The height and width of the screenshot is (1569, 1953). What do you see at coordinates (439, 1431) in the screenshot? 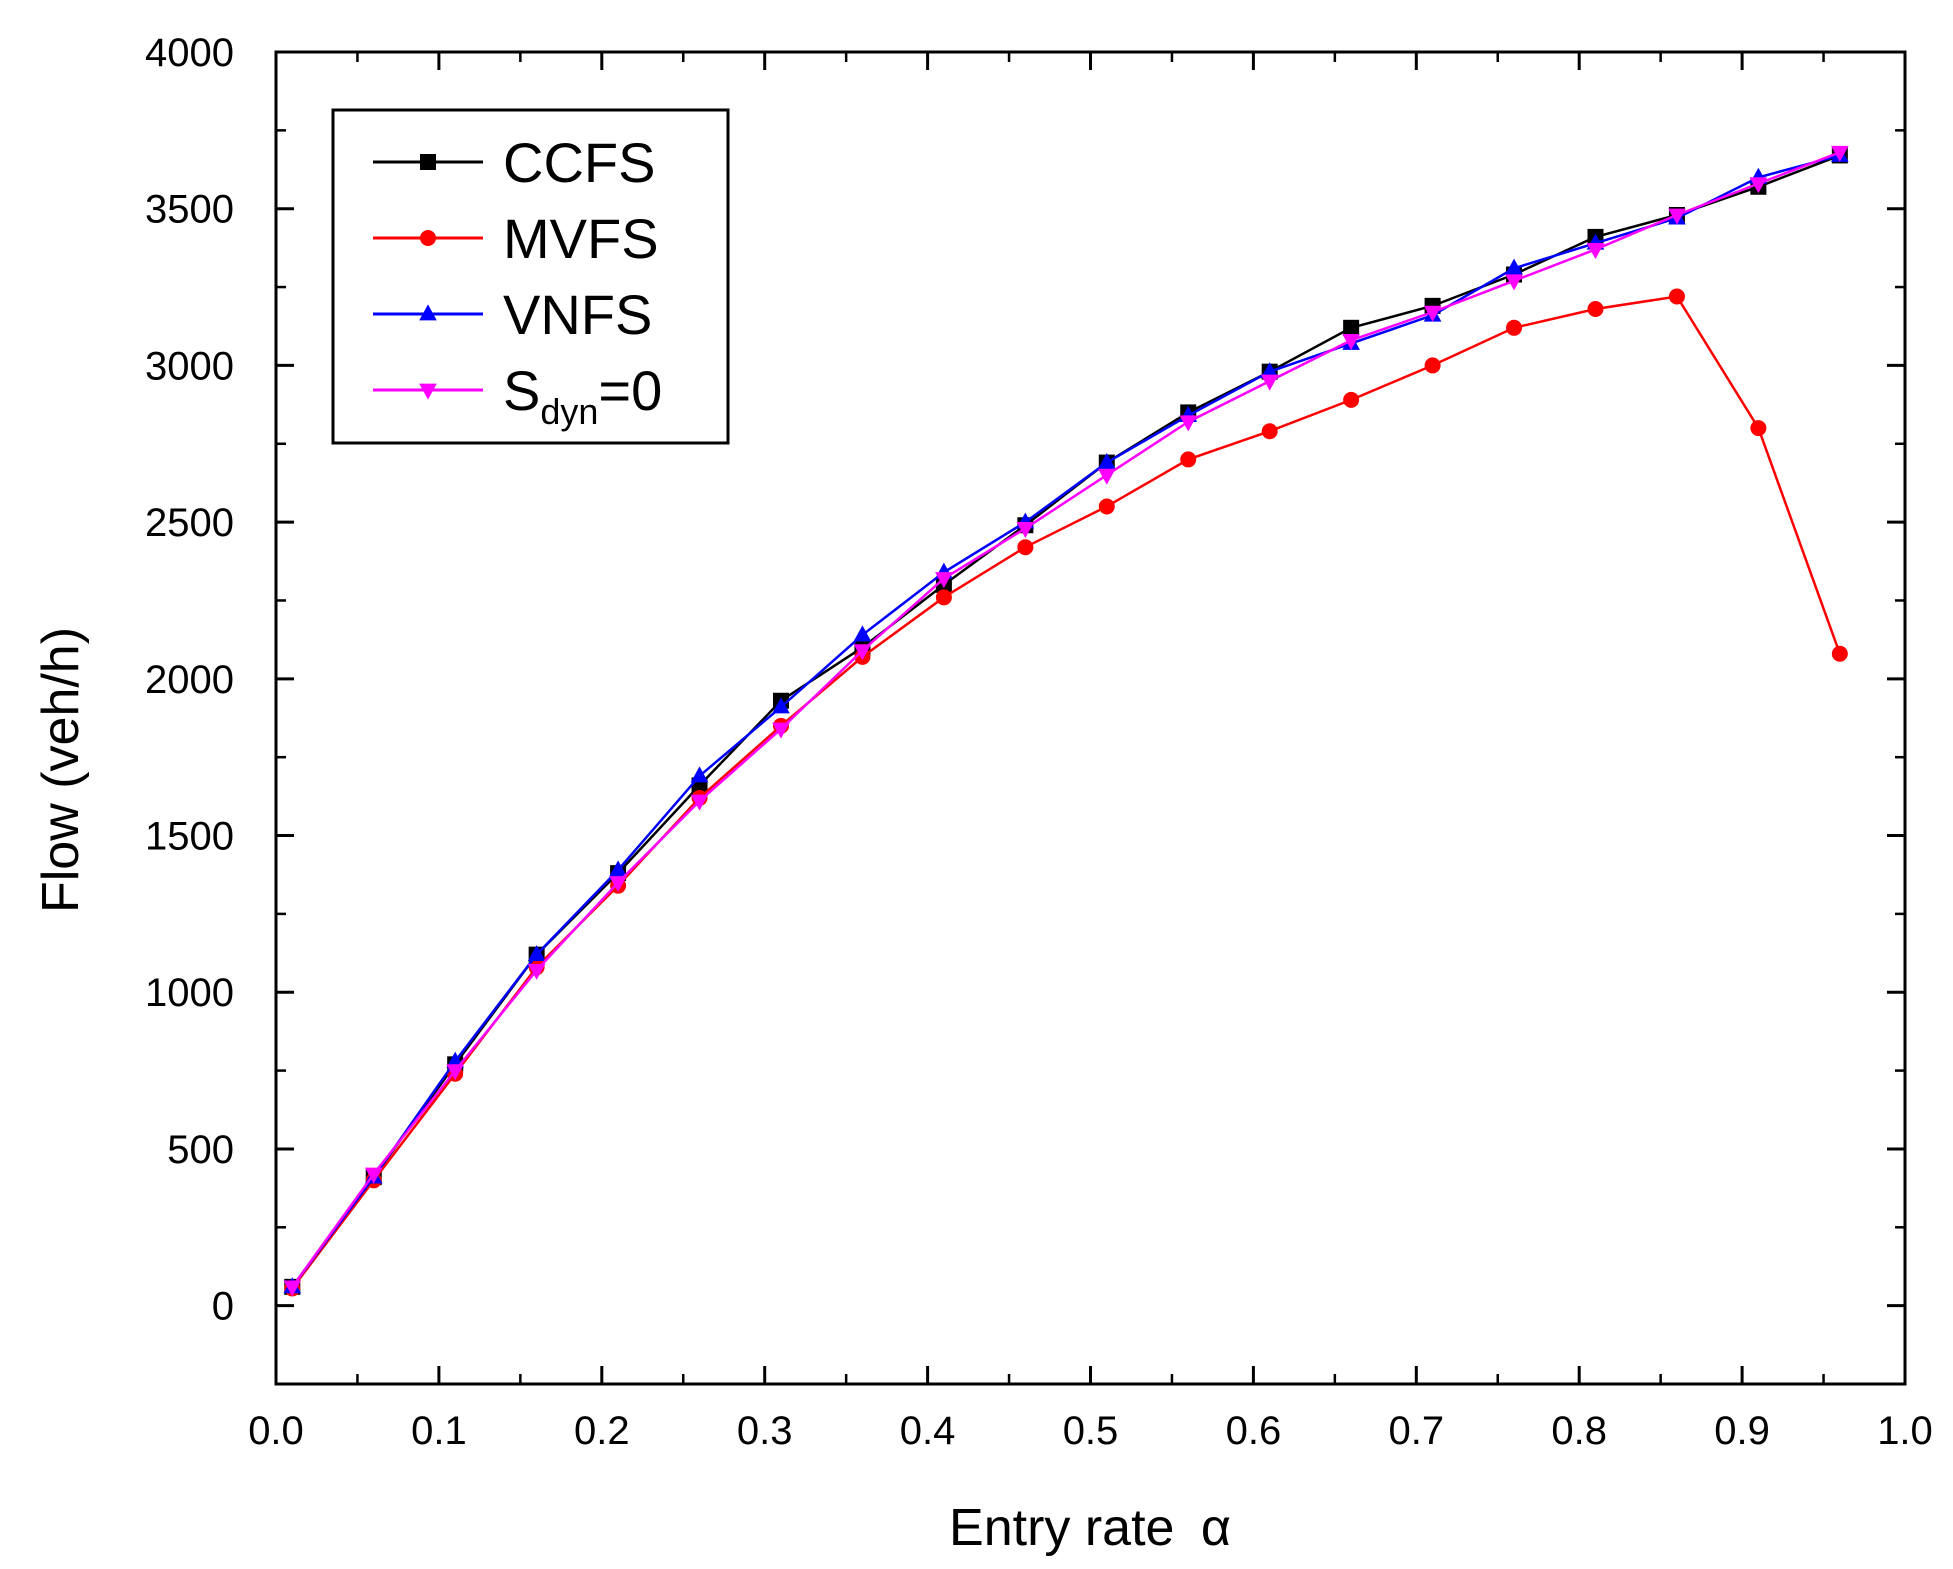
I see `x-tick-label: 0.1` at bounding box center [439, 1431].